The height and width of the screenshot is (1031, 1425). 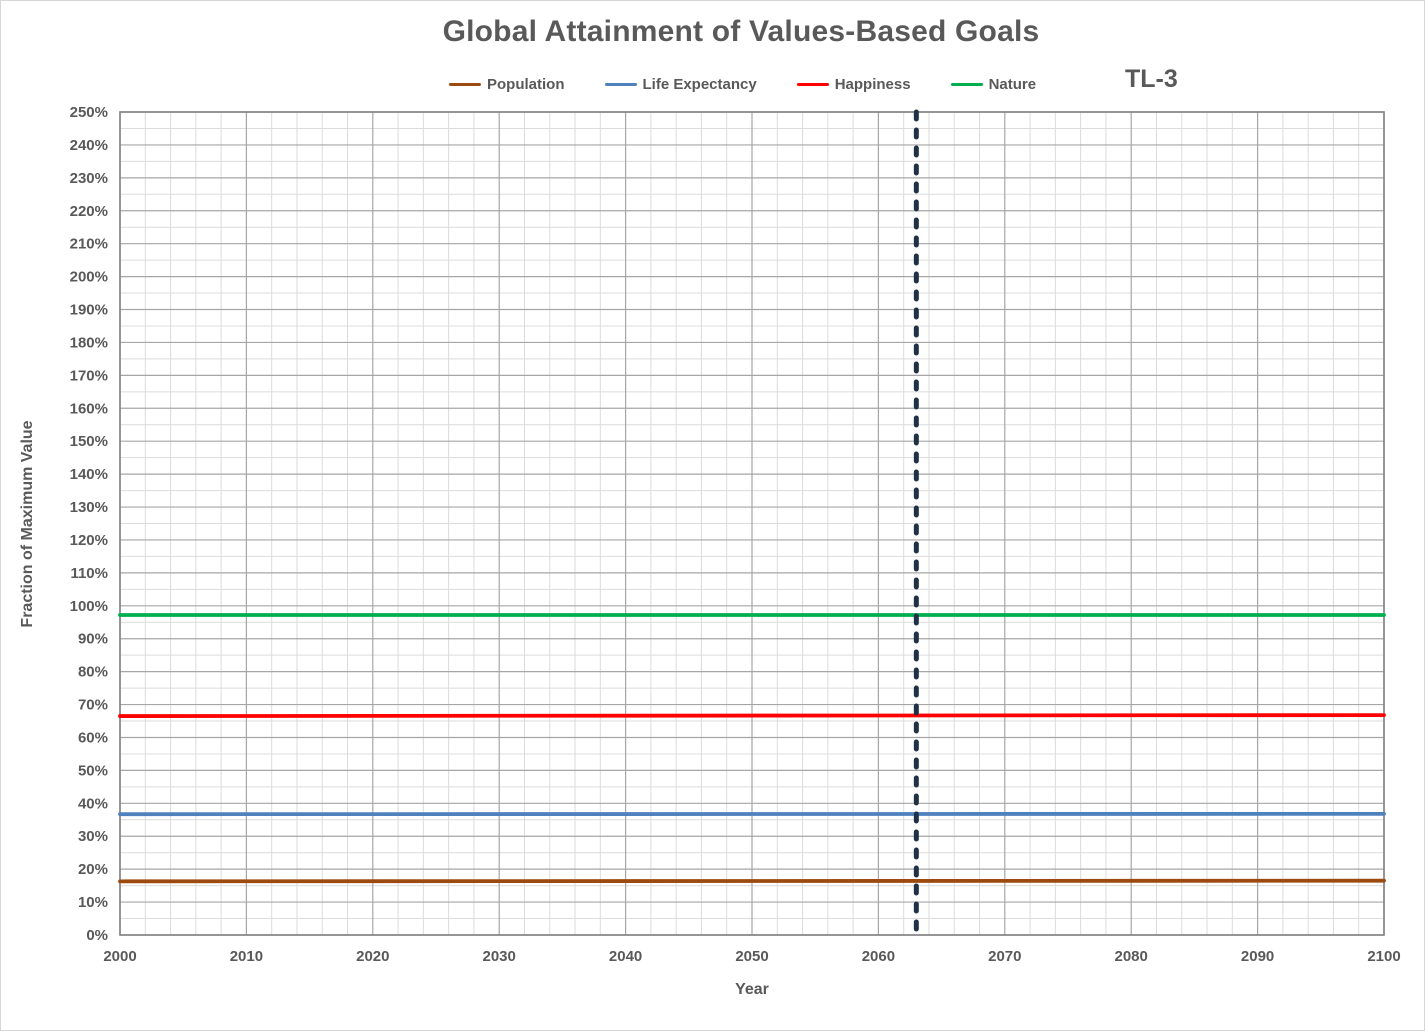 I want to click on y-tick-label: 220%, so click(x=89, y=211).